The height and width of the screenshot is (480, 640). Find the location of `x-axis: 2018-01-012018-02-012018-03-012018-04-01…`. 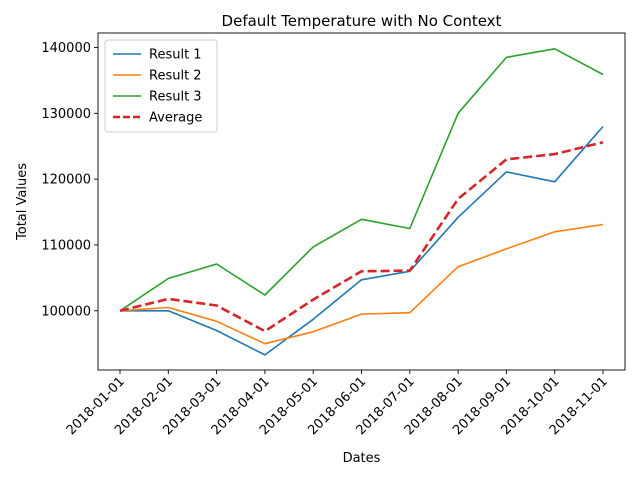

x-axis: 2018-01-012018-02-012018-03-012018-04-01… is located at coordinates (337, 404).